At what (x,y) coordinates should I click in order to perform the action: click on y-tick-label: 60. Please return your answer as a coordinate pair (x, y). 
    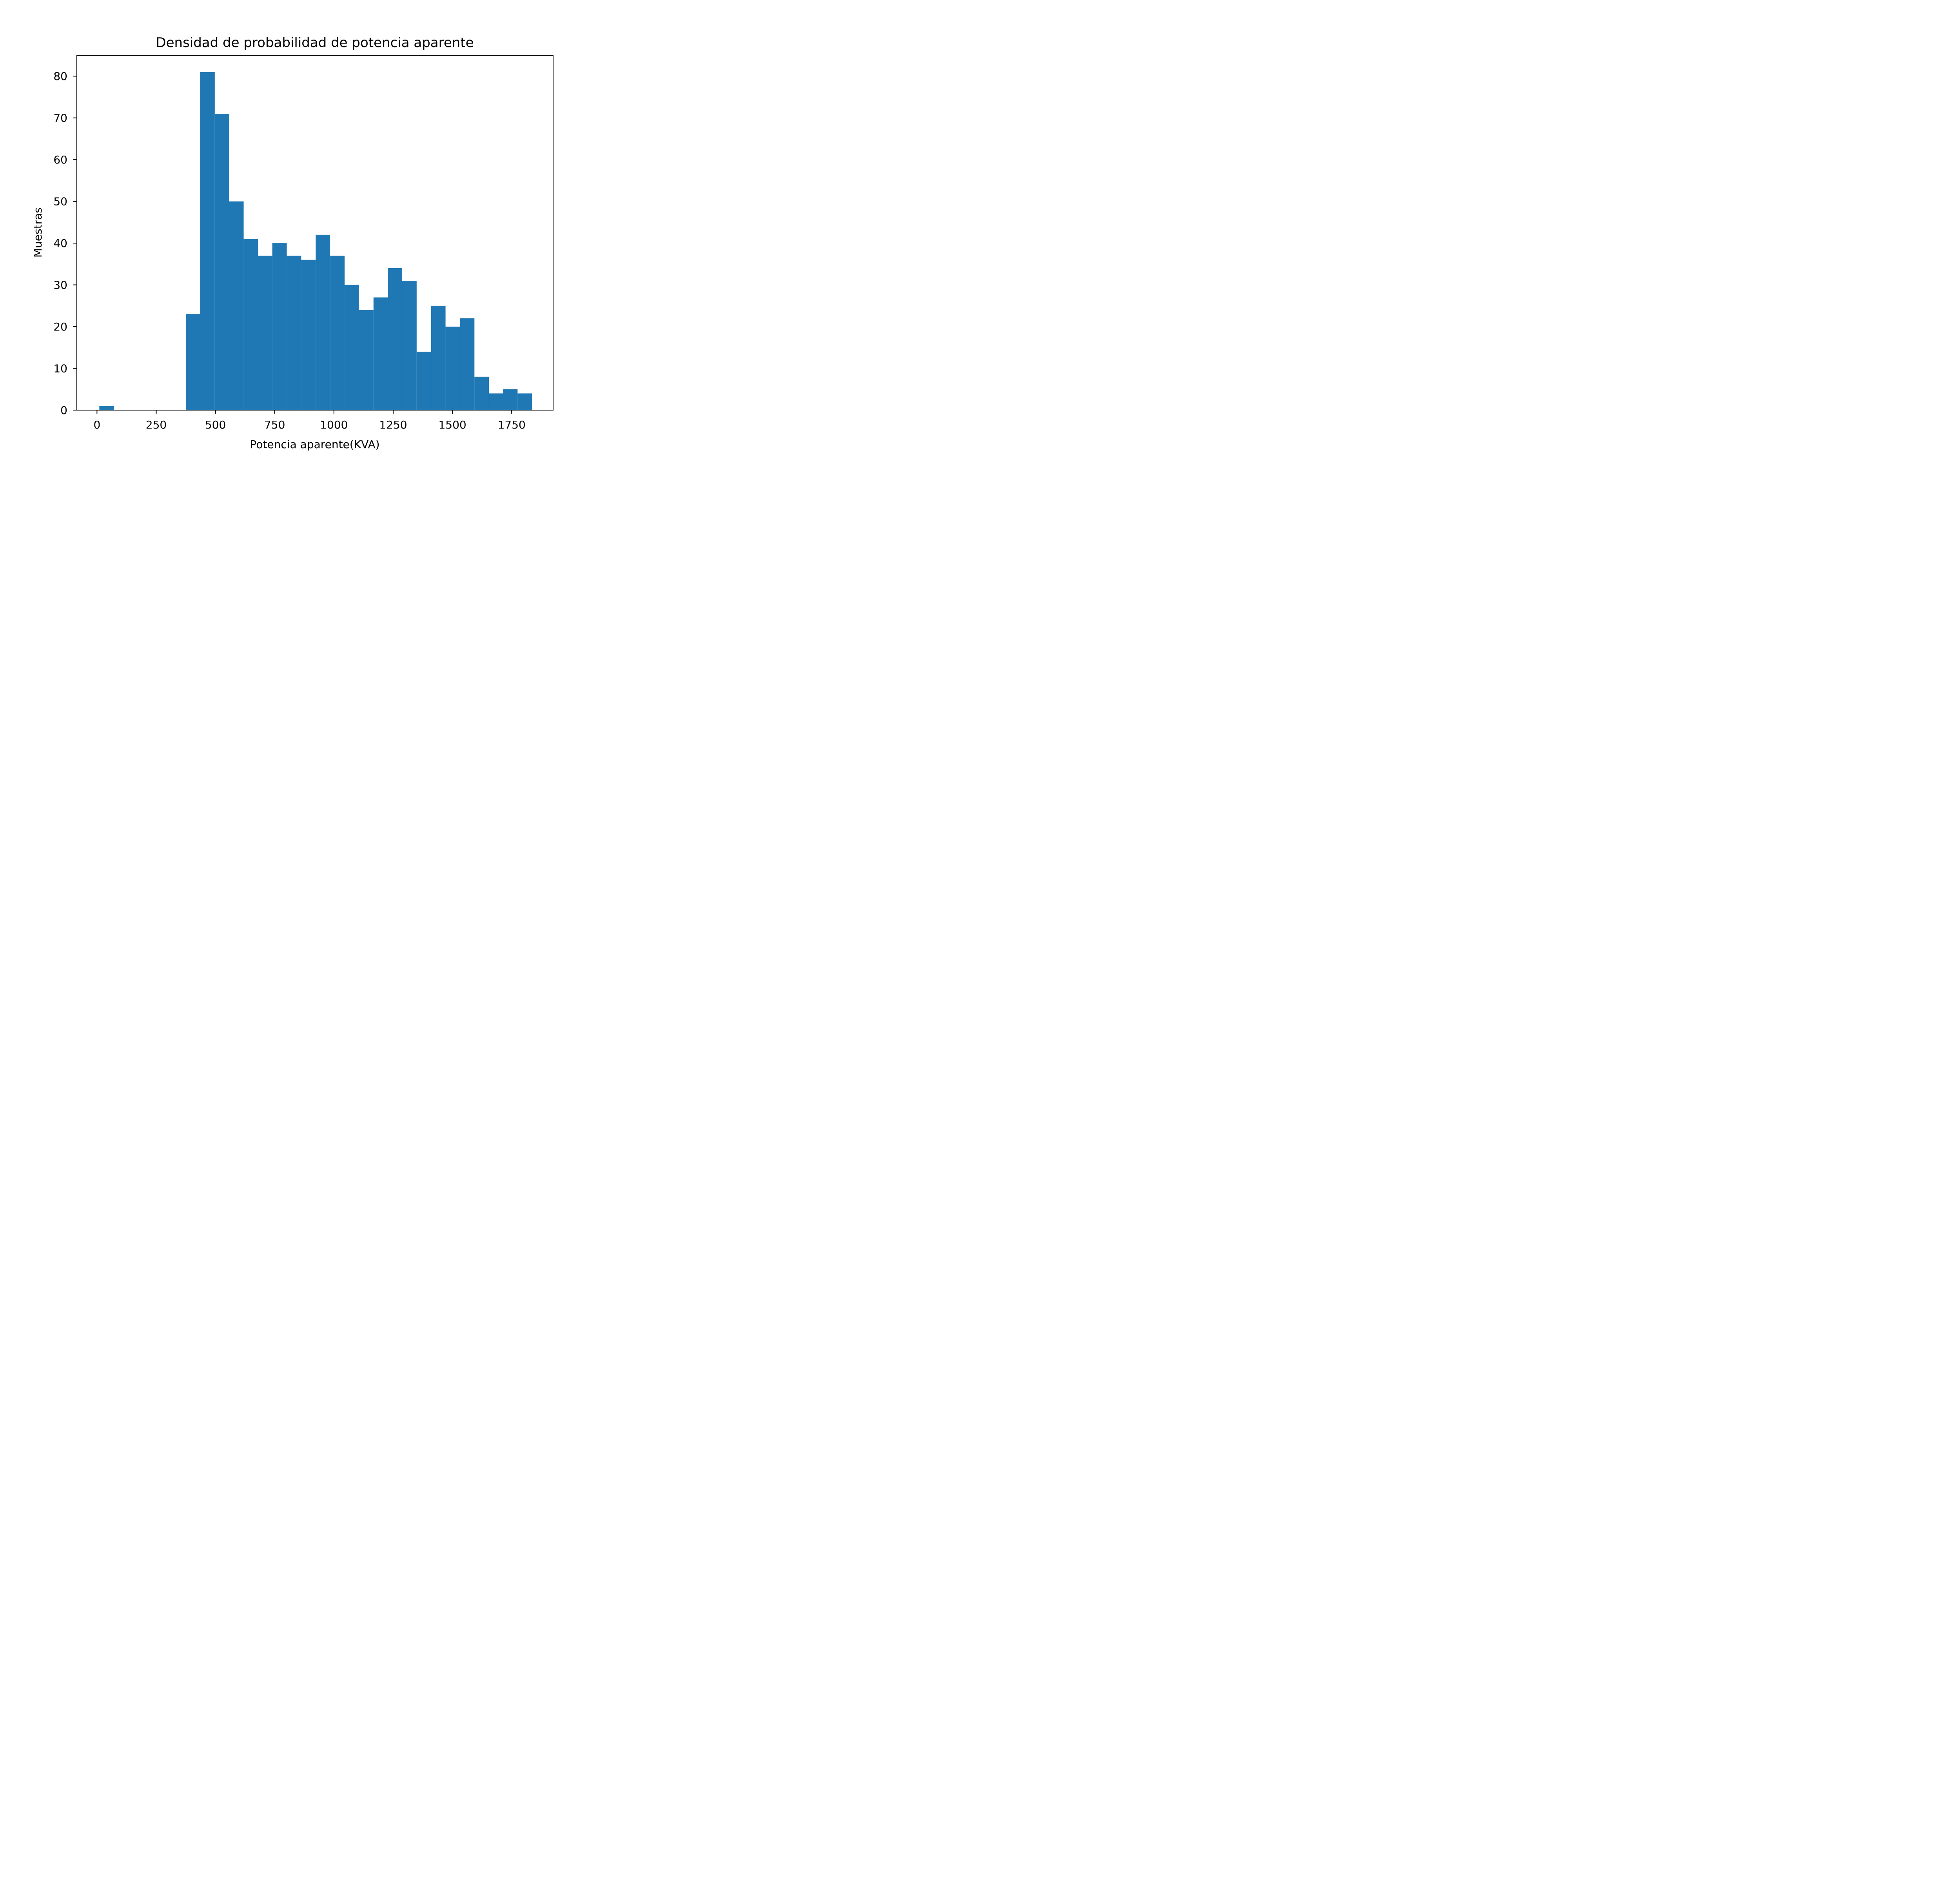
    Looking at the image, I should click on (60, 159).